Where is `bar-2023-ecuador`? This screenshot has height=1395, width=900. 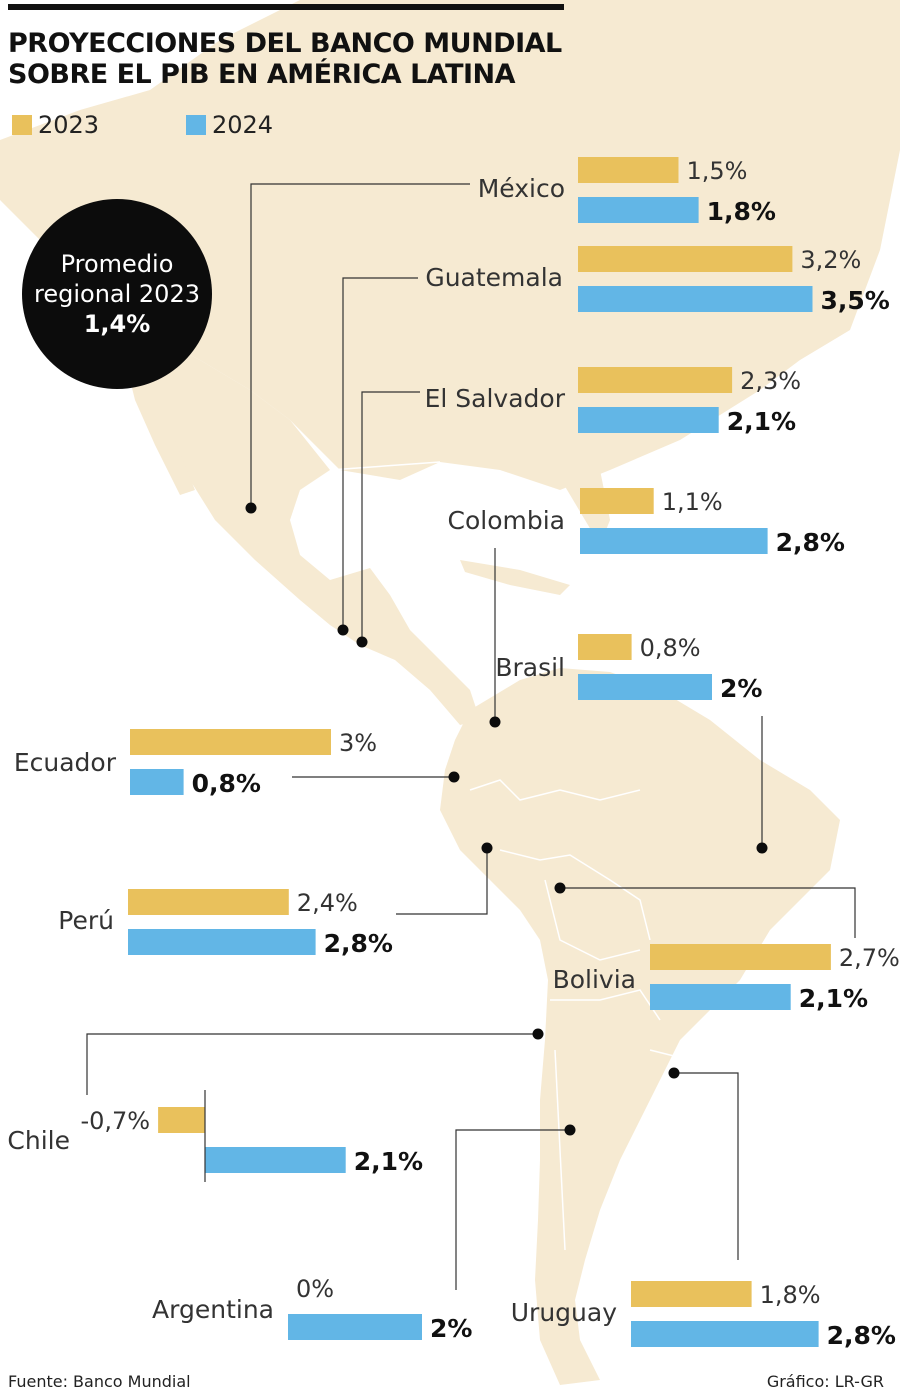
bar-2023-ecuador is located at coordinates (230, 742).